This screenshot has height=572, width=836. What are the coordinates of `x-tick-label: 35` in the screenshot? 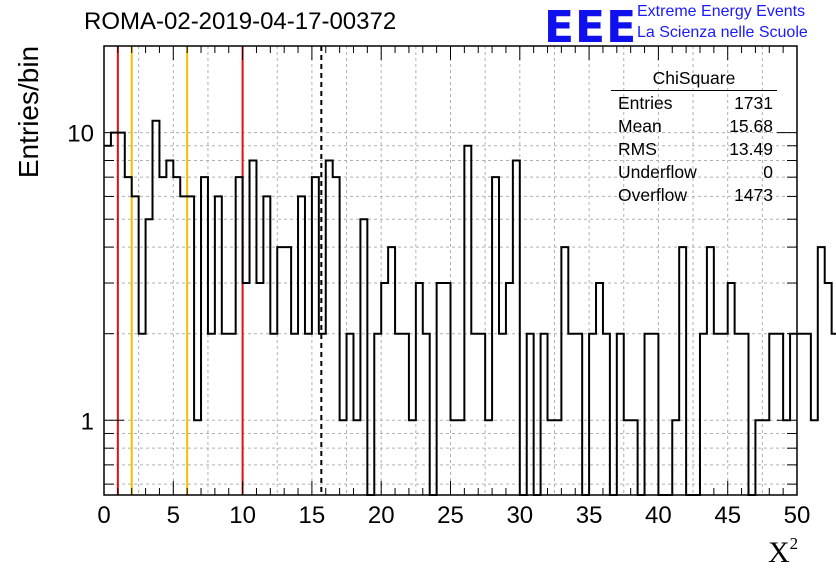 It's located at (589, 515).